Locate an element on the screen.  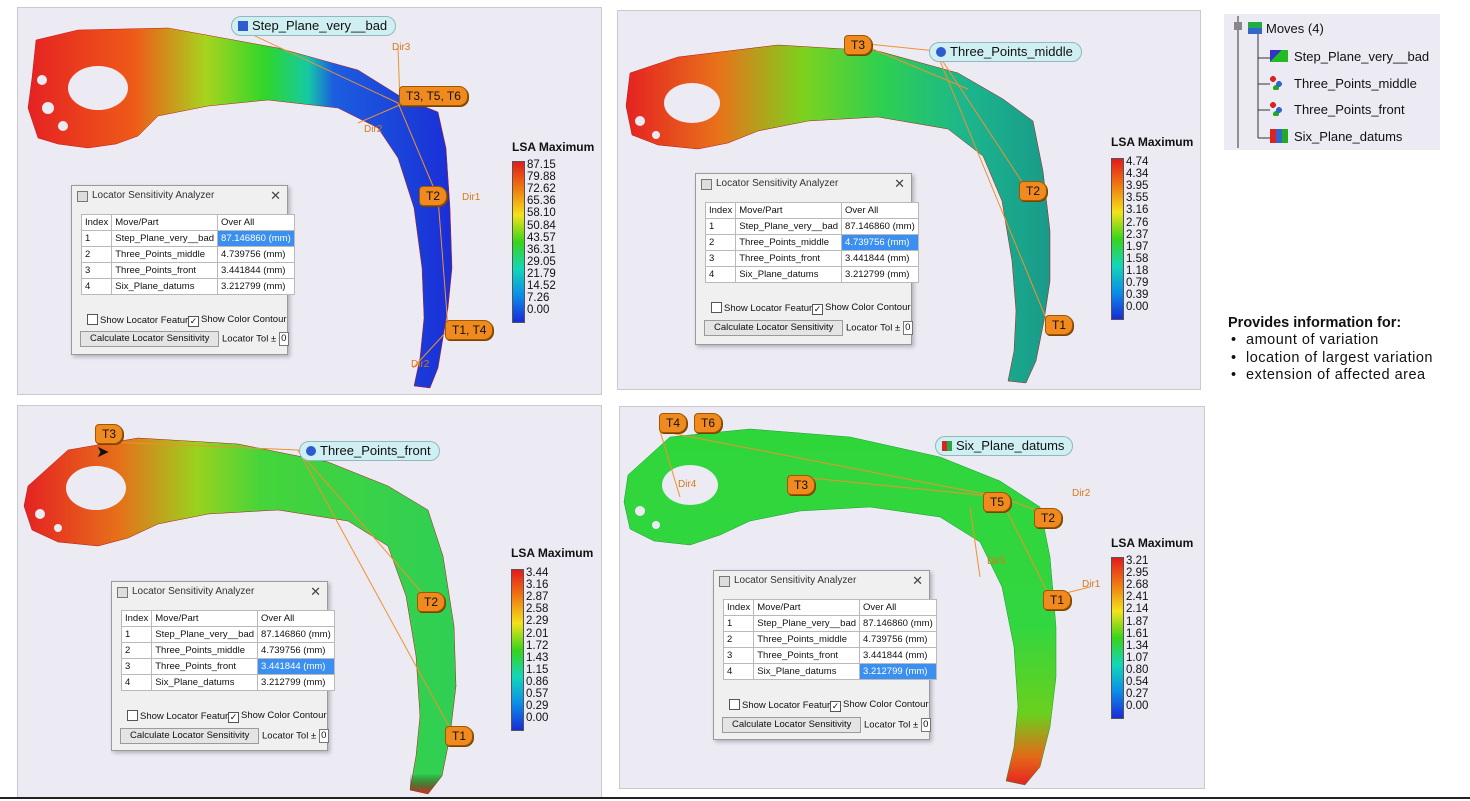
locator-marker: T4 is located at coordinates (673, 423).